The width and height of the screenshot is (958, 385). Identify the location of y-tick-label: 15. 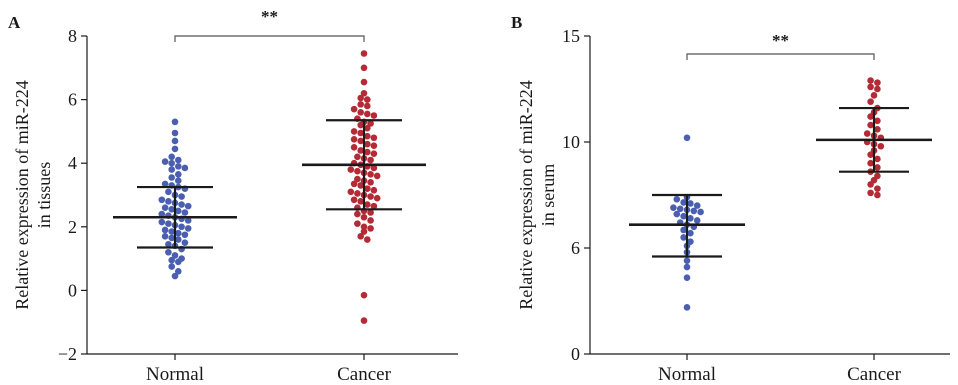
(571, 36).